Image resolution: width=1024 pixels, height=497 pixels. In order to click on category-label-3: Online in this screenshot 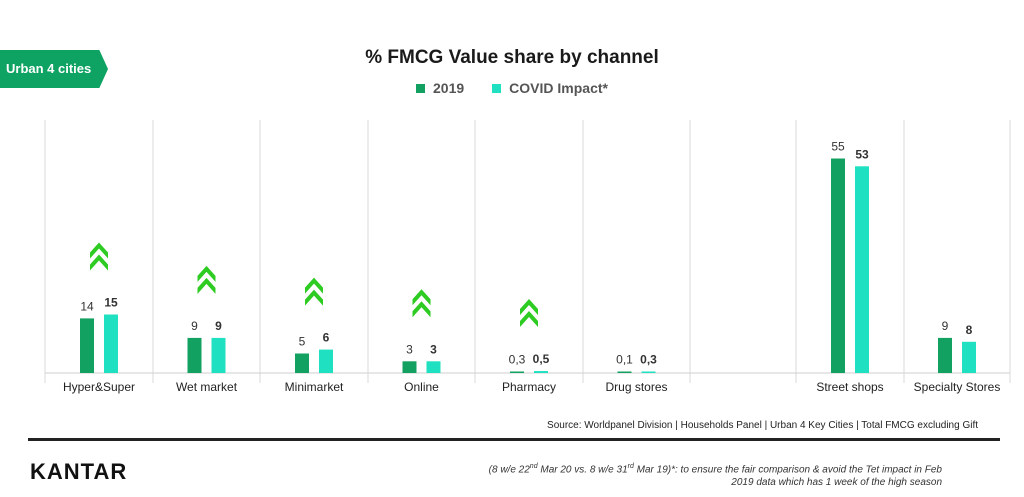, I will do `click(421, 387)`.